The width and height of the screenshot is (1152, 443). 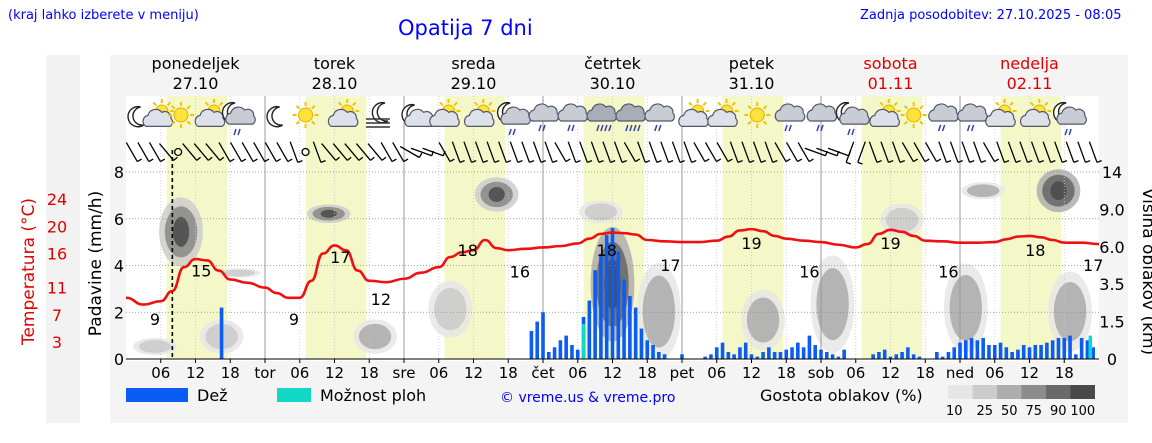 What do you see at coordinates (335, 63) in the screenshot?
I see `day-name: torek` at bounding box center [335, 63].